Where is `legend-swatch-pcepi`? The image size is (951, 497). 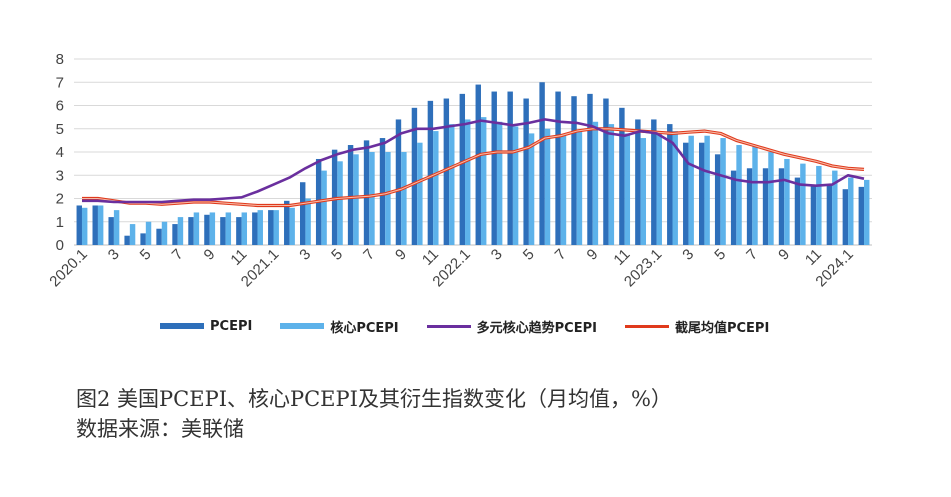 legend-swatch-pcepi is located at coordinates (182, 326).